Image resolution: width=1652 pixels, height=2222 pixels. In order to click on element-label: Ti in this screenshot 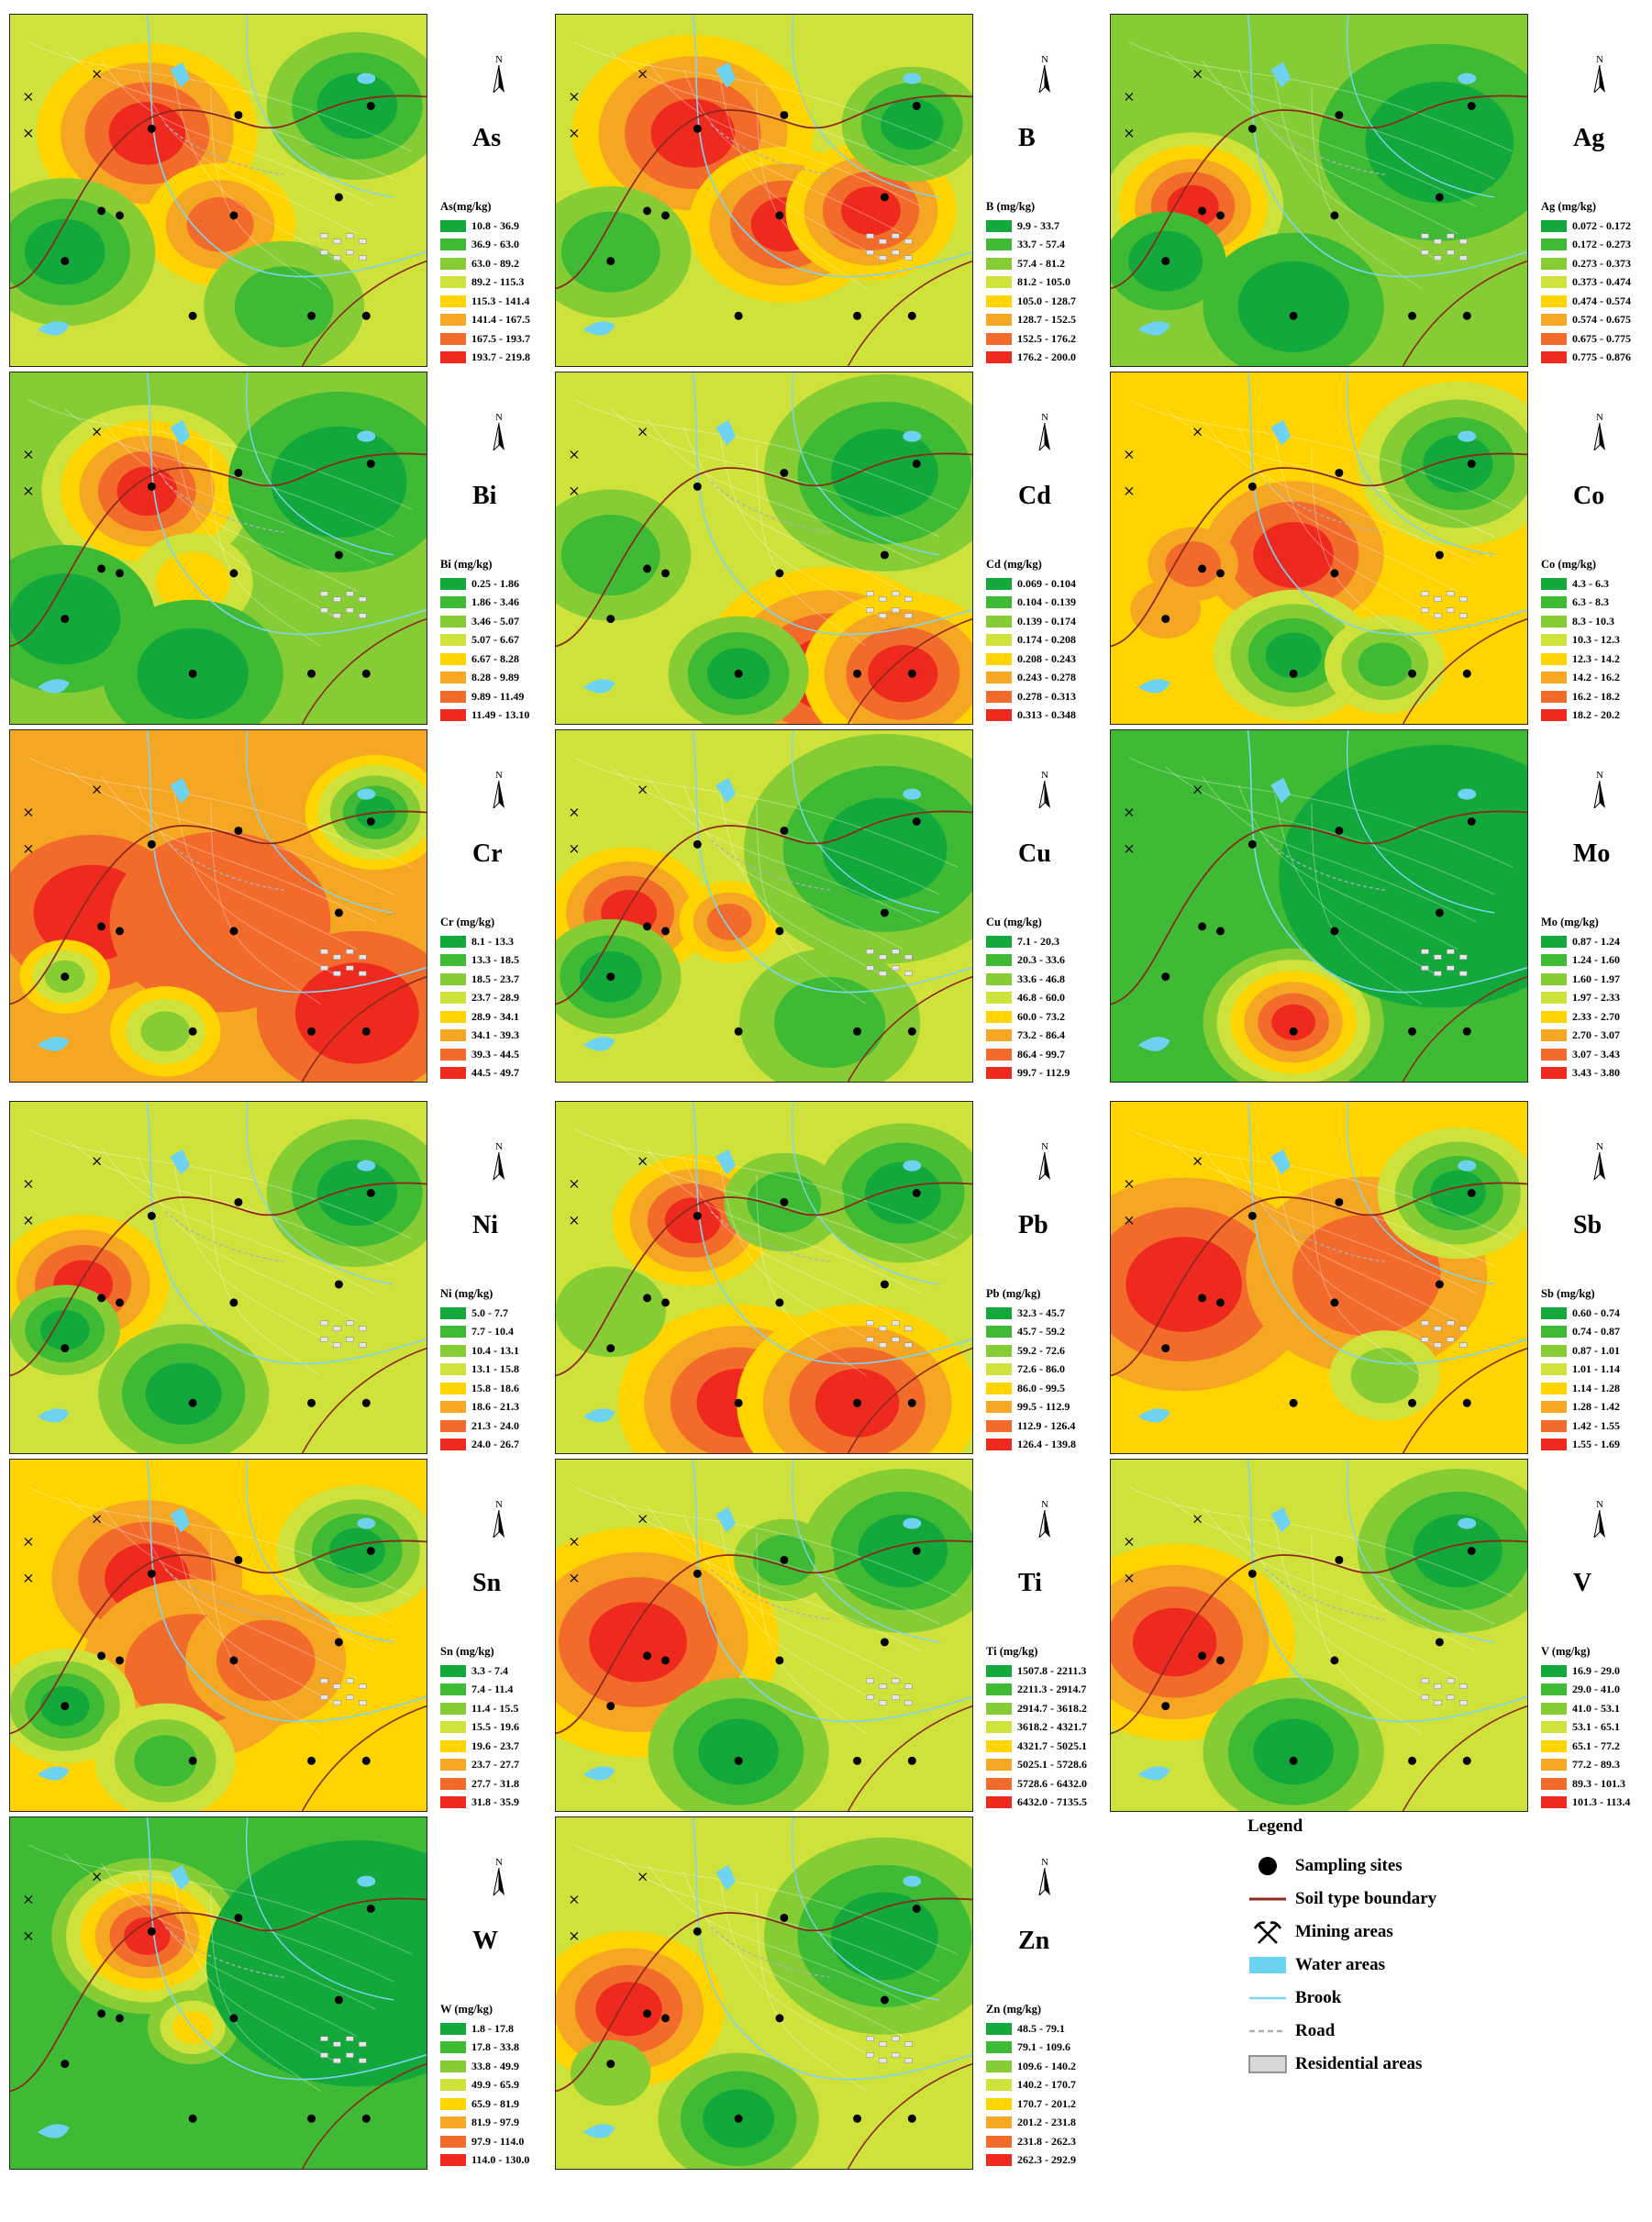, I will do `click(1030, 1583)`.